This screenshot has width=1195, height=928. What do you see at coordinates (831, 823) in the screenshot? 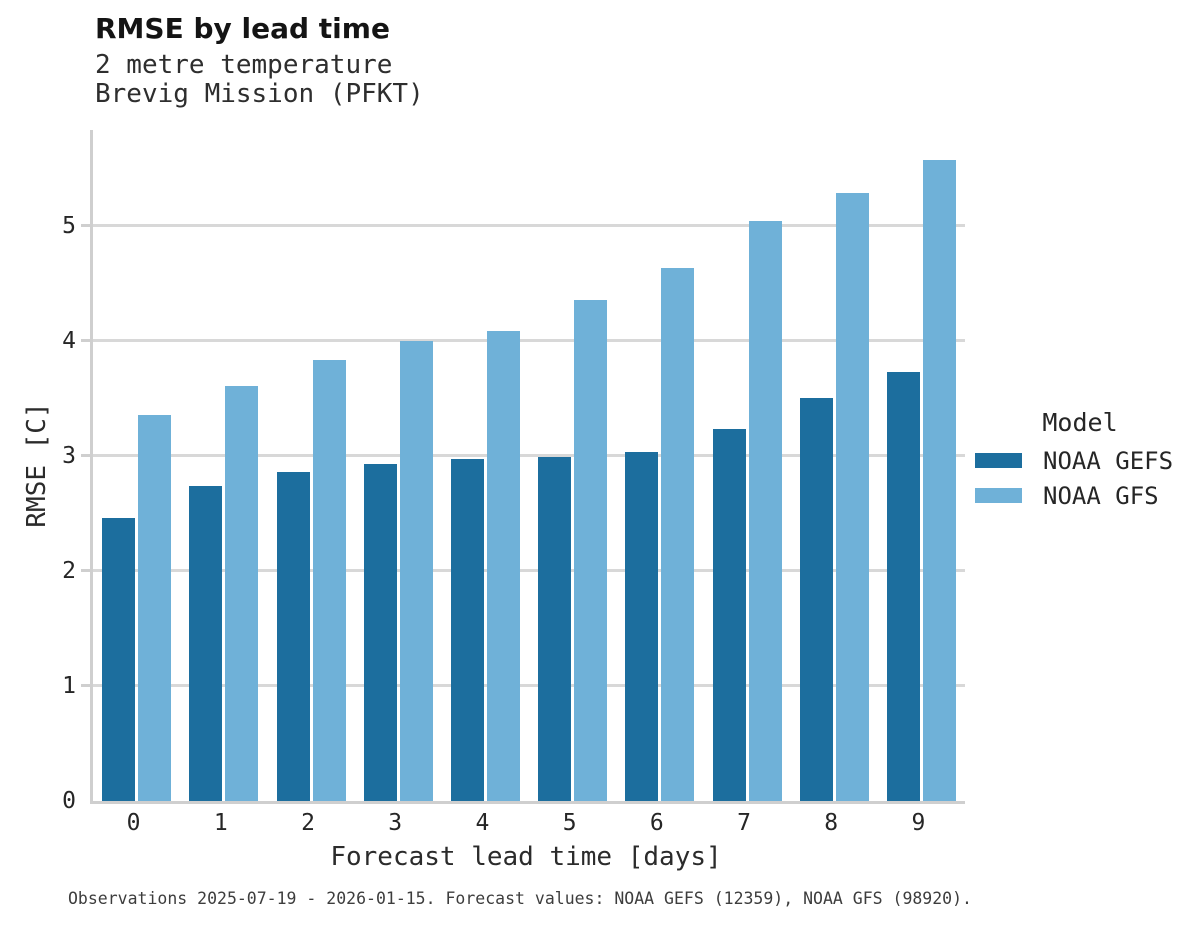
I see `x-tick-label-8: 8` at bounding box center [831, 823].